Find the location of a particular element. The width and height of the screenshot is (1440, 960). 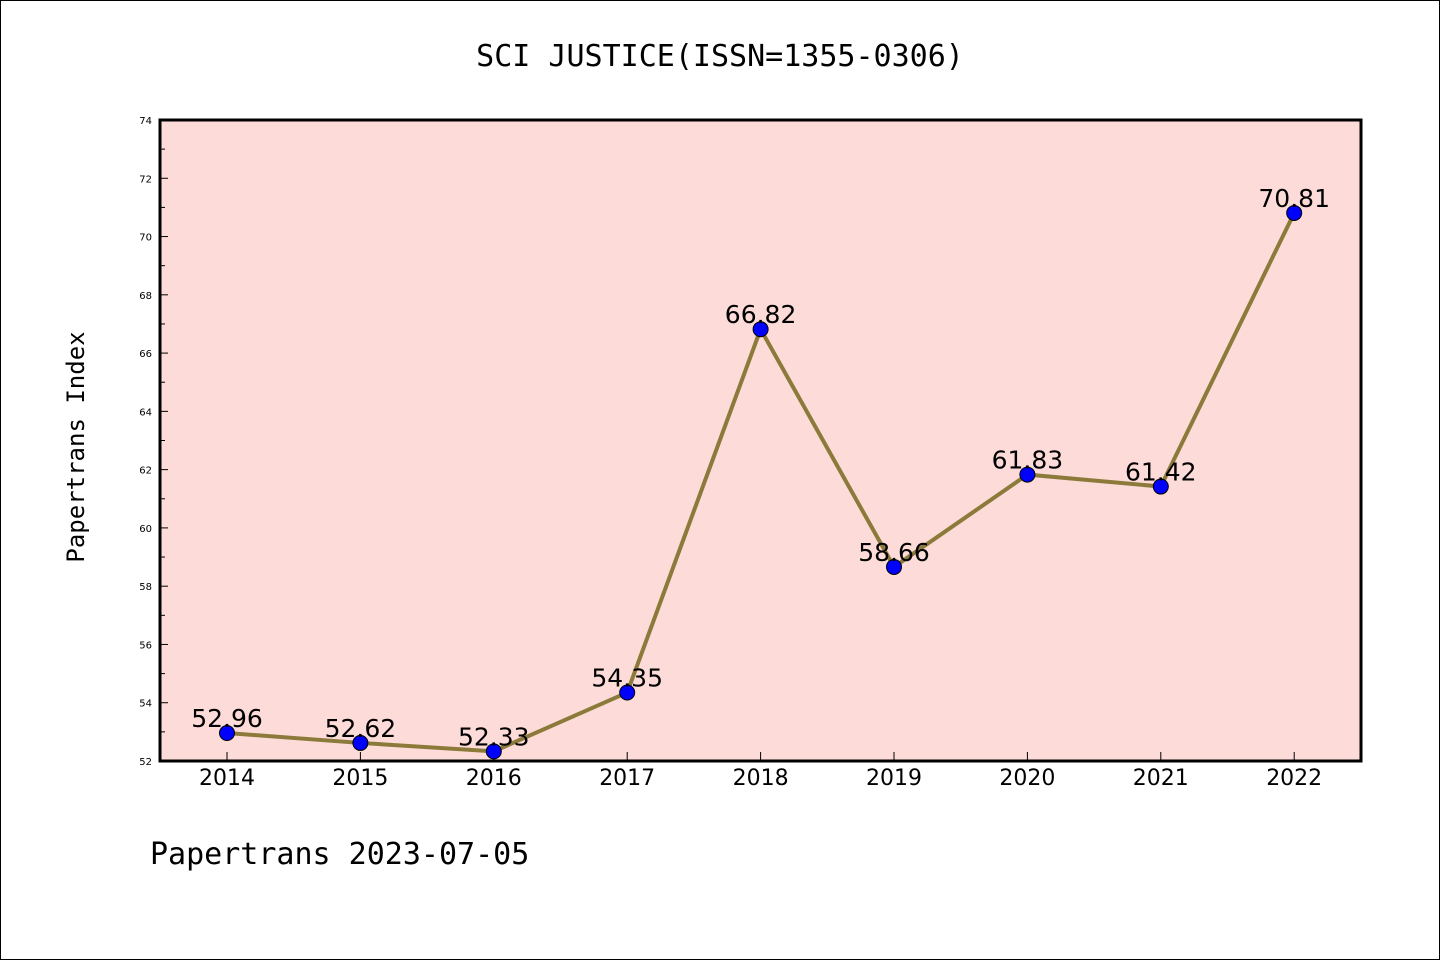

y-tick-label: 54 is located at coordinates (145, 704).